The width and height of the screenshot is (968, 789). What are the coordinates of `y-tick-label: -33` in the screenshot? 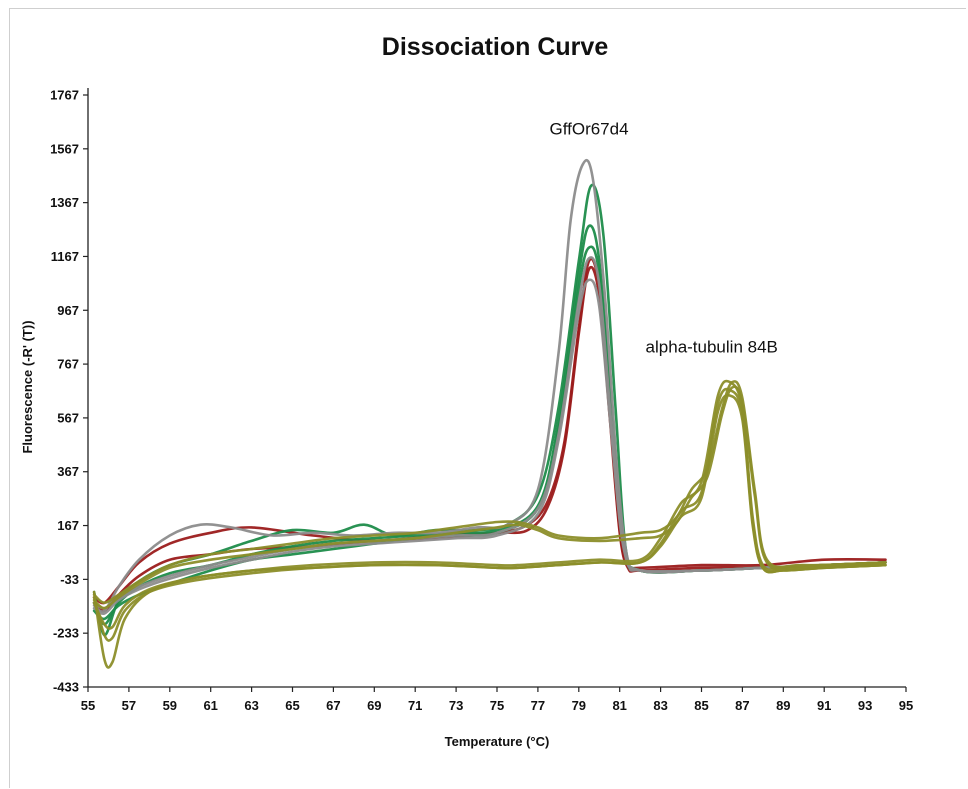 It's located at (69, 579).